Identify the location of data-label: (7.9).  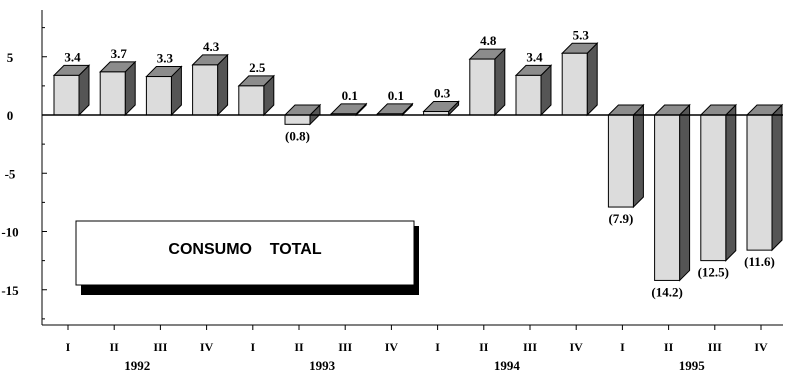
(620, 218).